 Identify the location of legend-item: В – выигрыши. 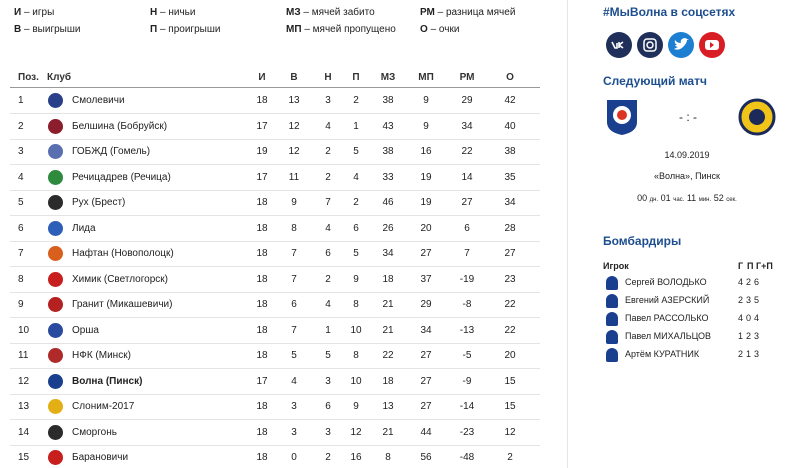
(47, 29).